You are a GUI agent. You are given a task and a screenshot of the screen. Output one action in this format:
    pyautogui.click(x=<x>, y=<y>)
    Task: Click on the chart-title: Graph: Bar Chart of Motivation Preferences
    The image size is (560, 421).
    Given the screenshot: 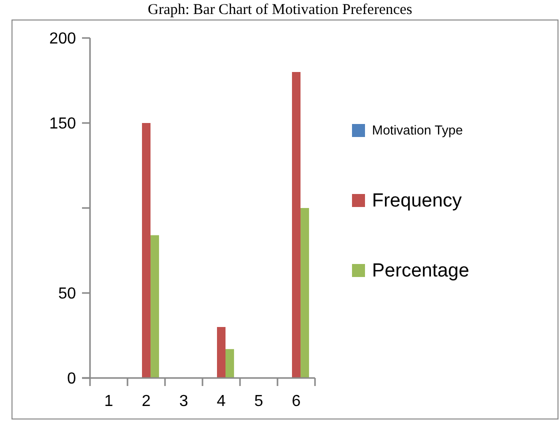 What is the action you would take?
    pyautogui.click(x=280, y=10)
    